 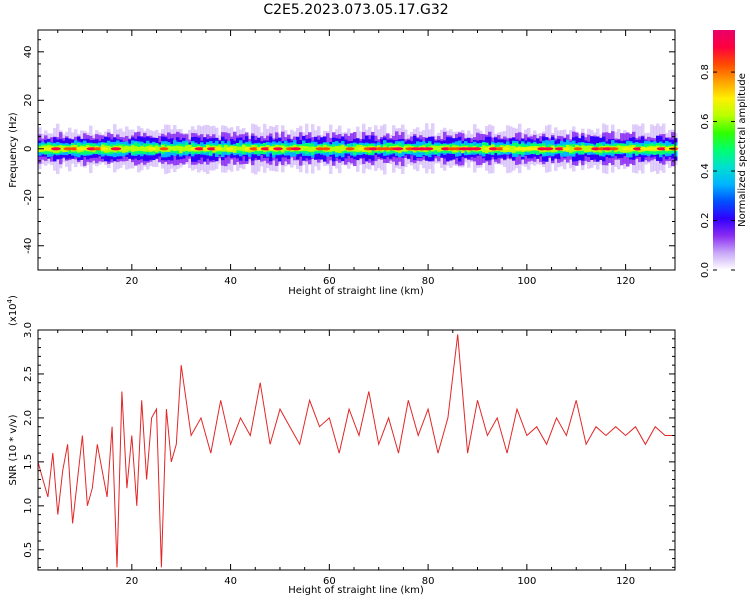 I want to click on snr-y-tick-label: 2.5, so click(x=28, y=374).